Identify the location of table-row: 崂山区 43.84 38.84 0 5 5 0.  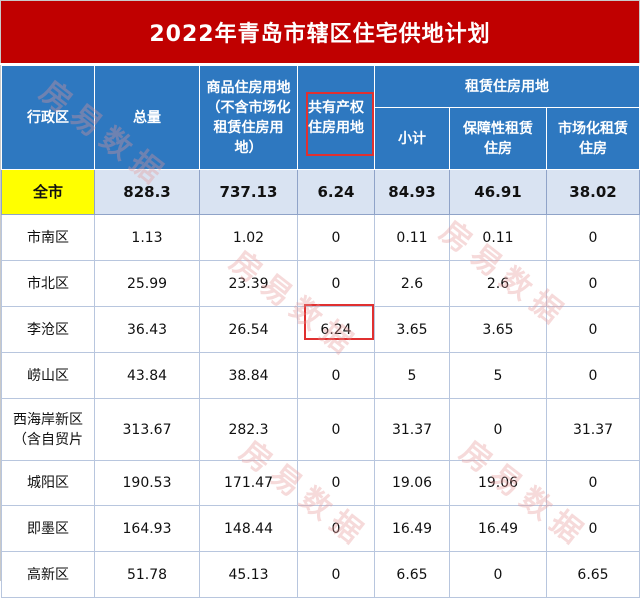
(320, 375).